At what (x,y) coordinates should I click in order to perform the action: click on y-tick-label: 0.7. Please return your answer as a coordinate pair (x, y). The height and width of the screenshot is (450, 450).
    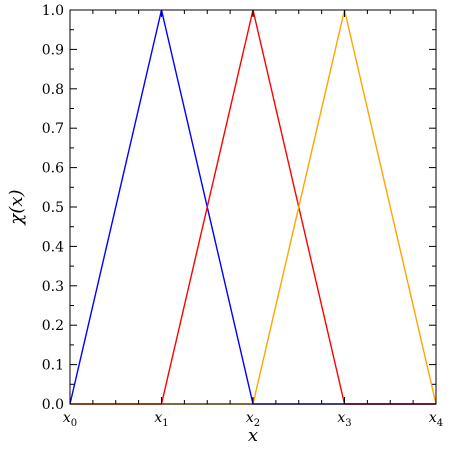
    Looking at the image, I should click on (53, 129).